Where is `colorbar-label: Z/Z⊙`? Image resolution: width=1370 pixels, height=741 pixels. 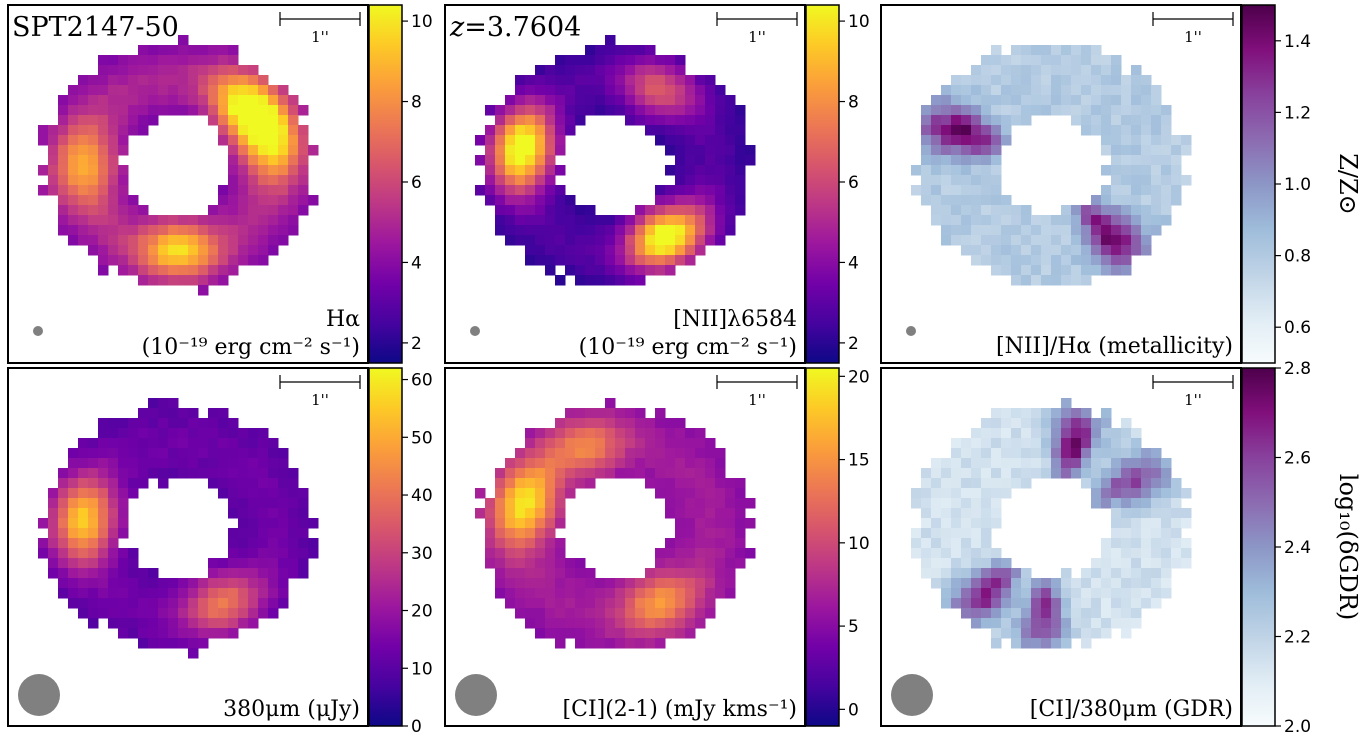 colorbar-label: Z/Z⊙ is located at coordinates (1348, 184).